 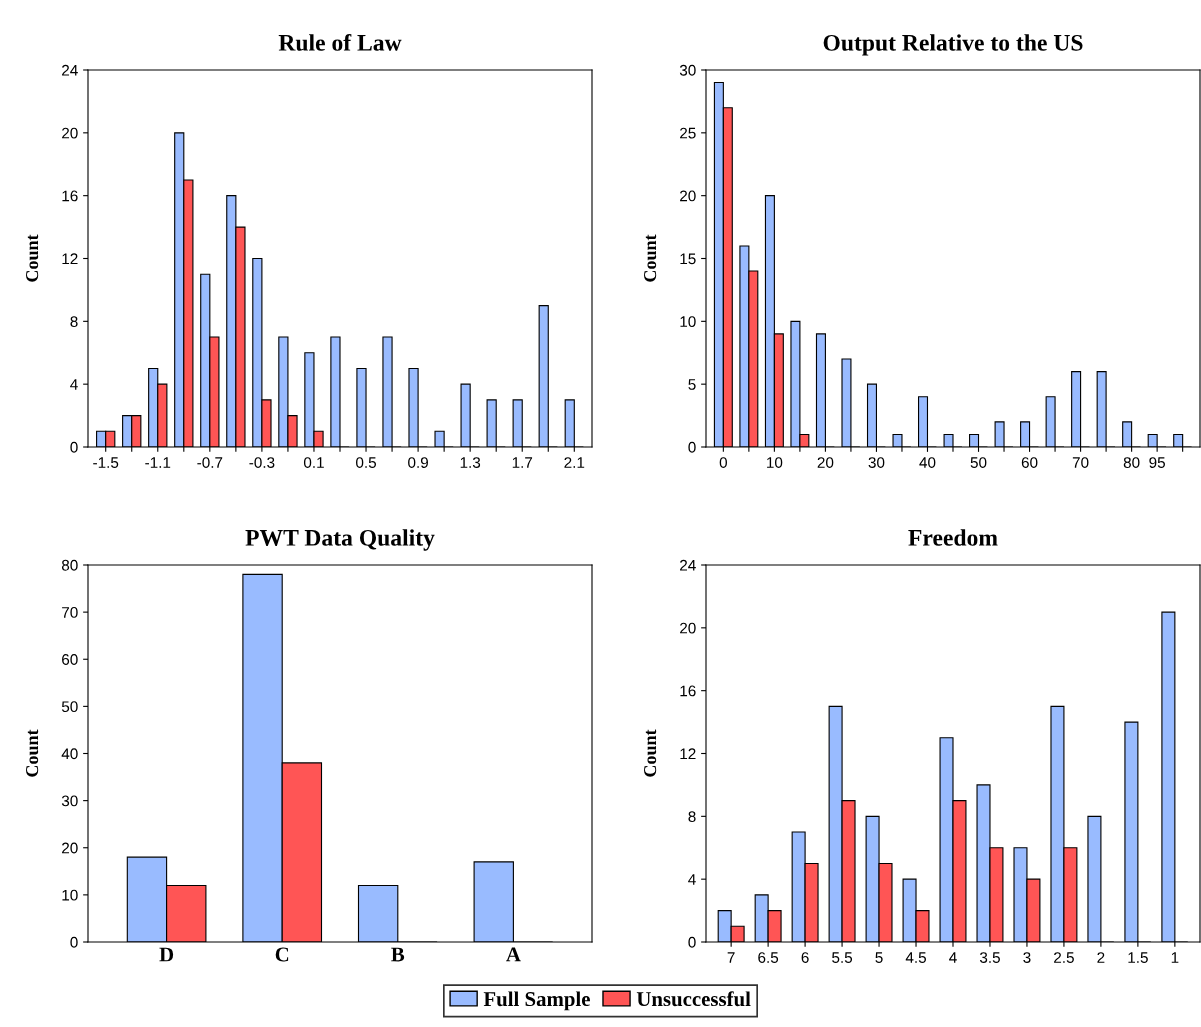 I want to click on x-tick-label: 0, so click(x=723, y=462).